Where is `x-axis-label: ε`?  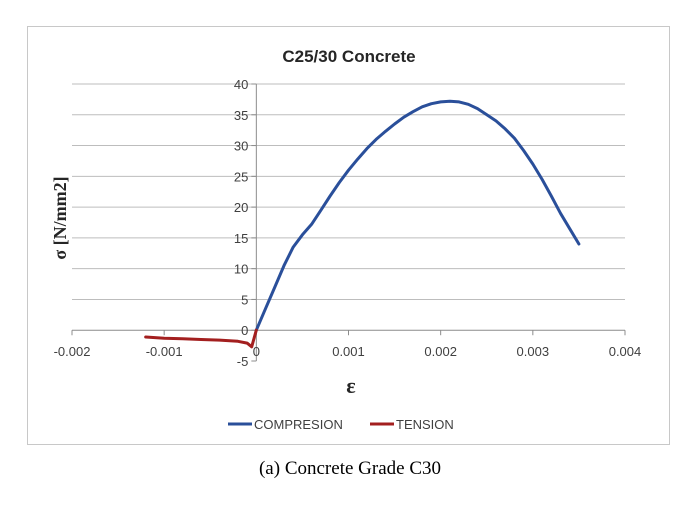
x-axis-label: ε is located at coordinates (350, 385).